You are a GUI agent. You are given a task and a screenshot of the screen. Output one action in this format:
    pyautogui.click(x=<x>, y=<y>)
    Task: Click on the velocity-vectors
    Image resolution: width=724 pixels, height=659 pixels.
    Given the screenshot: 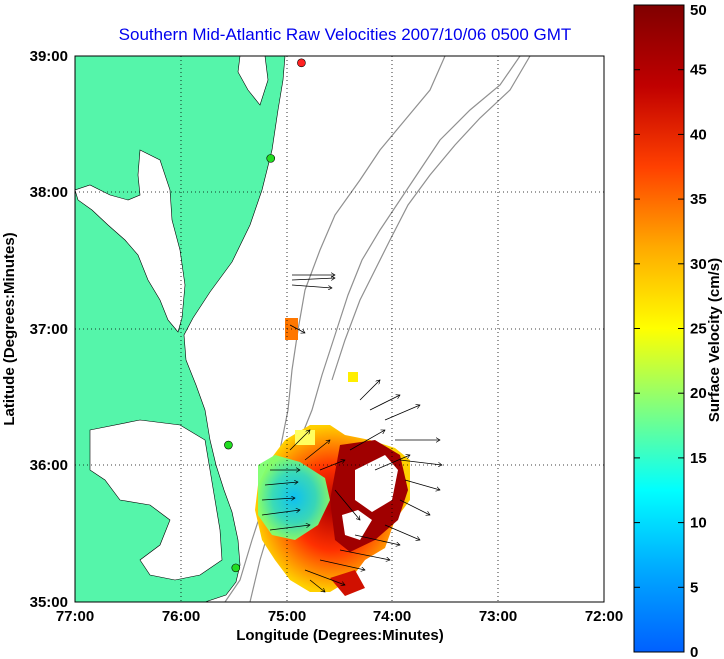 What is the action you would take?
    pyautogui.click(x=351, y=433)
    